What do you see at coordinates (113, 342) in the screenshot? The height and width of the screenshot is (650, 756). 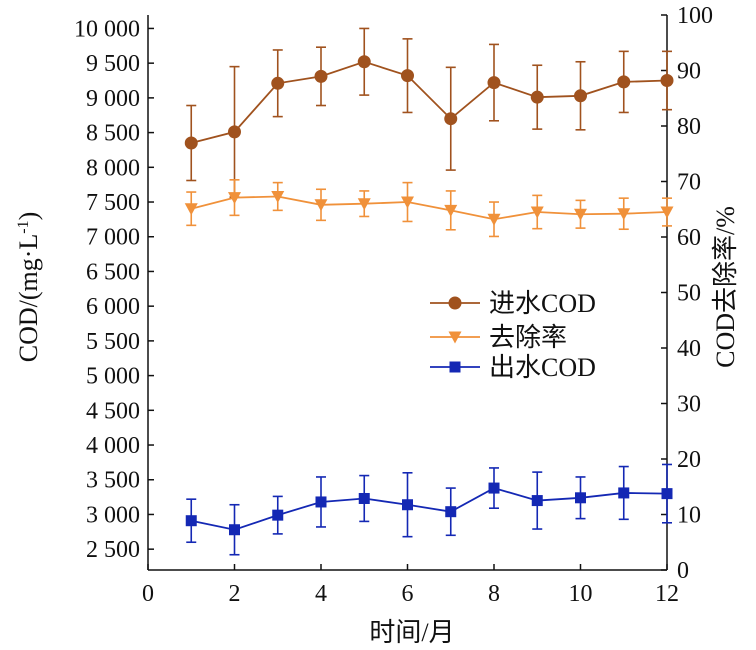 I see `y-left-tick-label: 5 500` at bounding box center [113, 342].